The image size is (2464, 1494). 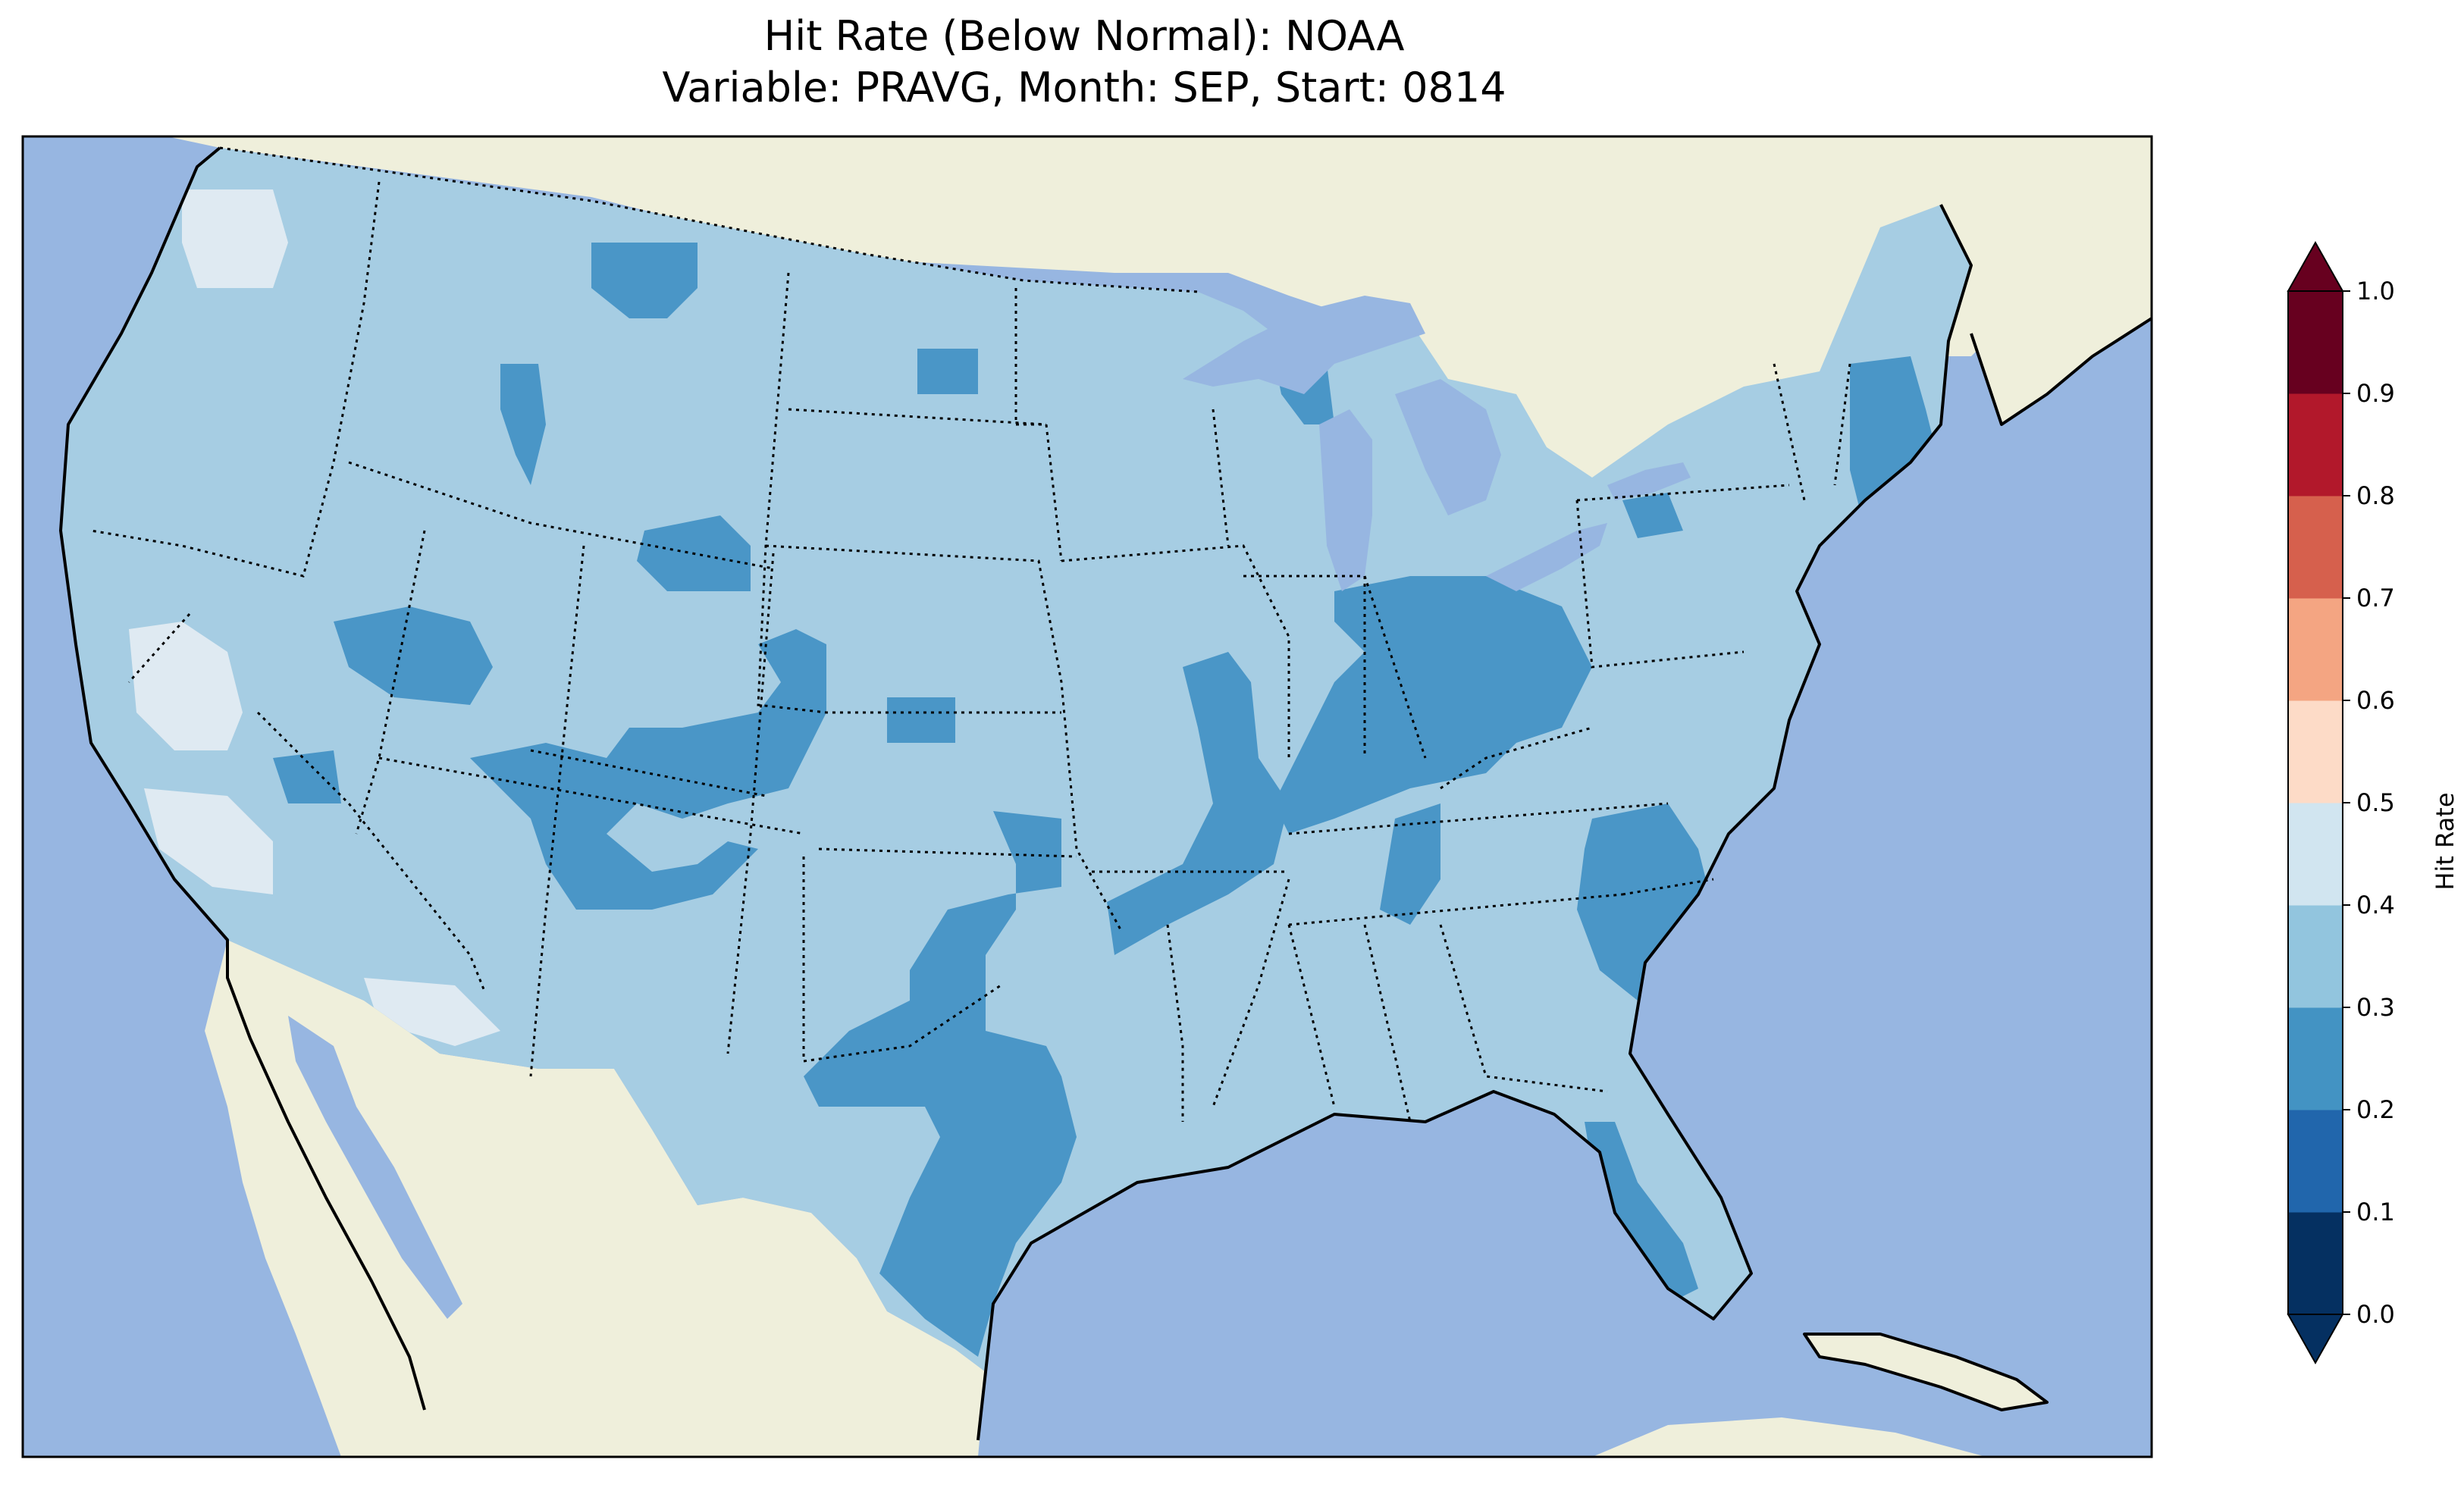 What do you see at coordinates (208, 841) in the screenshot?
I see `field-patch-ca-south` at bounding box center [208, 841].